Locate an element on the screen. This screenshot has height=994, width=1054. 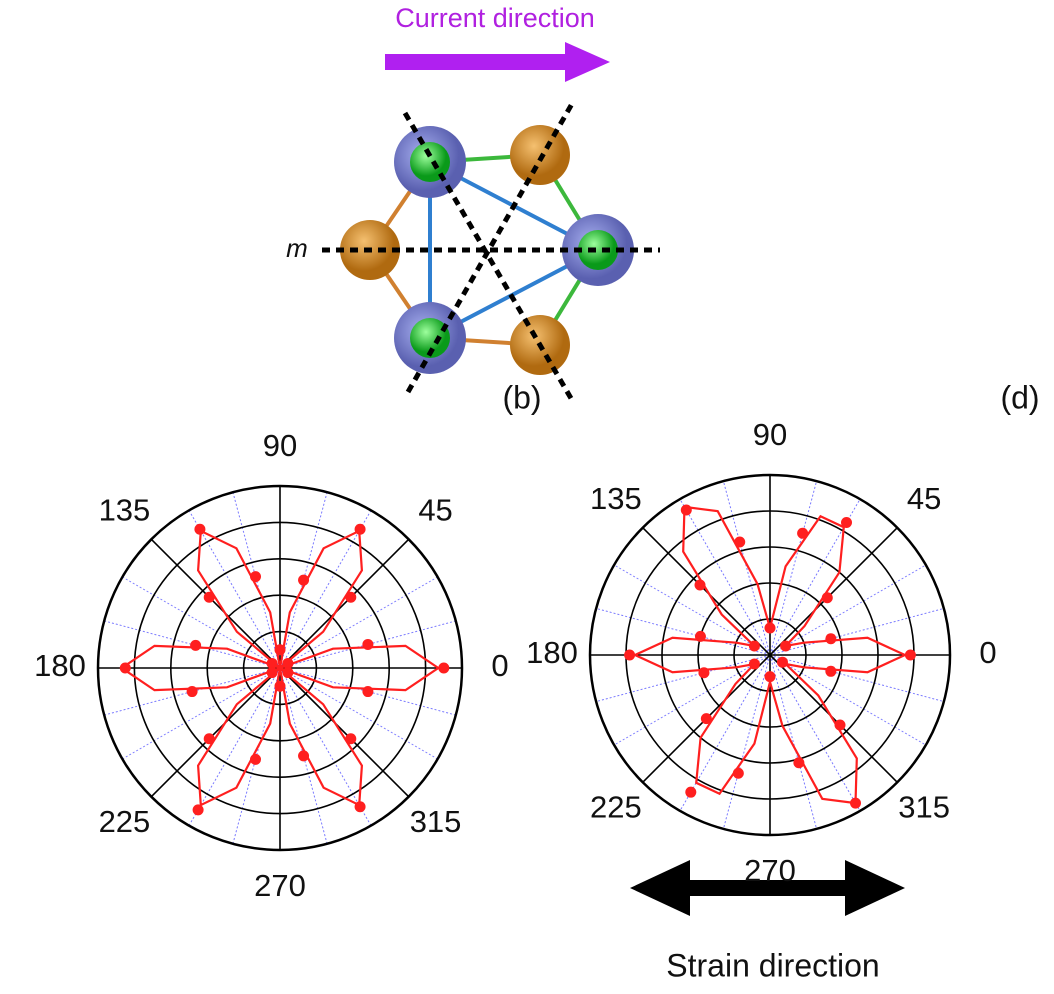
mirror-label: m is located at coordinates (297, 248).